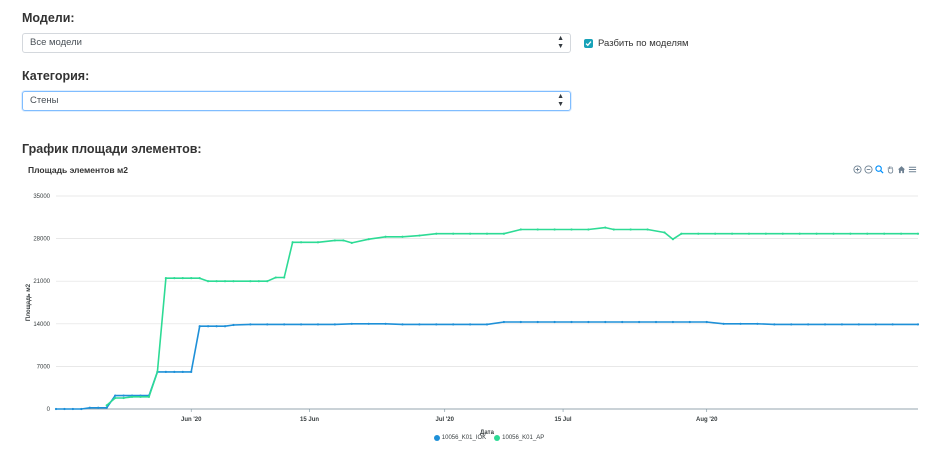 The height and width of the screenshot is (449, 938). What do you see at coordinates (707, 420) in the screenshot?
I see `x-tick-label: Aug '20` at bounding box center [707, 420].